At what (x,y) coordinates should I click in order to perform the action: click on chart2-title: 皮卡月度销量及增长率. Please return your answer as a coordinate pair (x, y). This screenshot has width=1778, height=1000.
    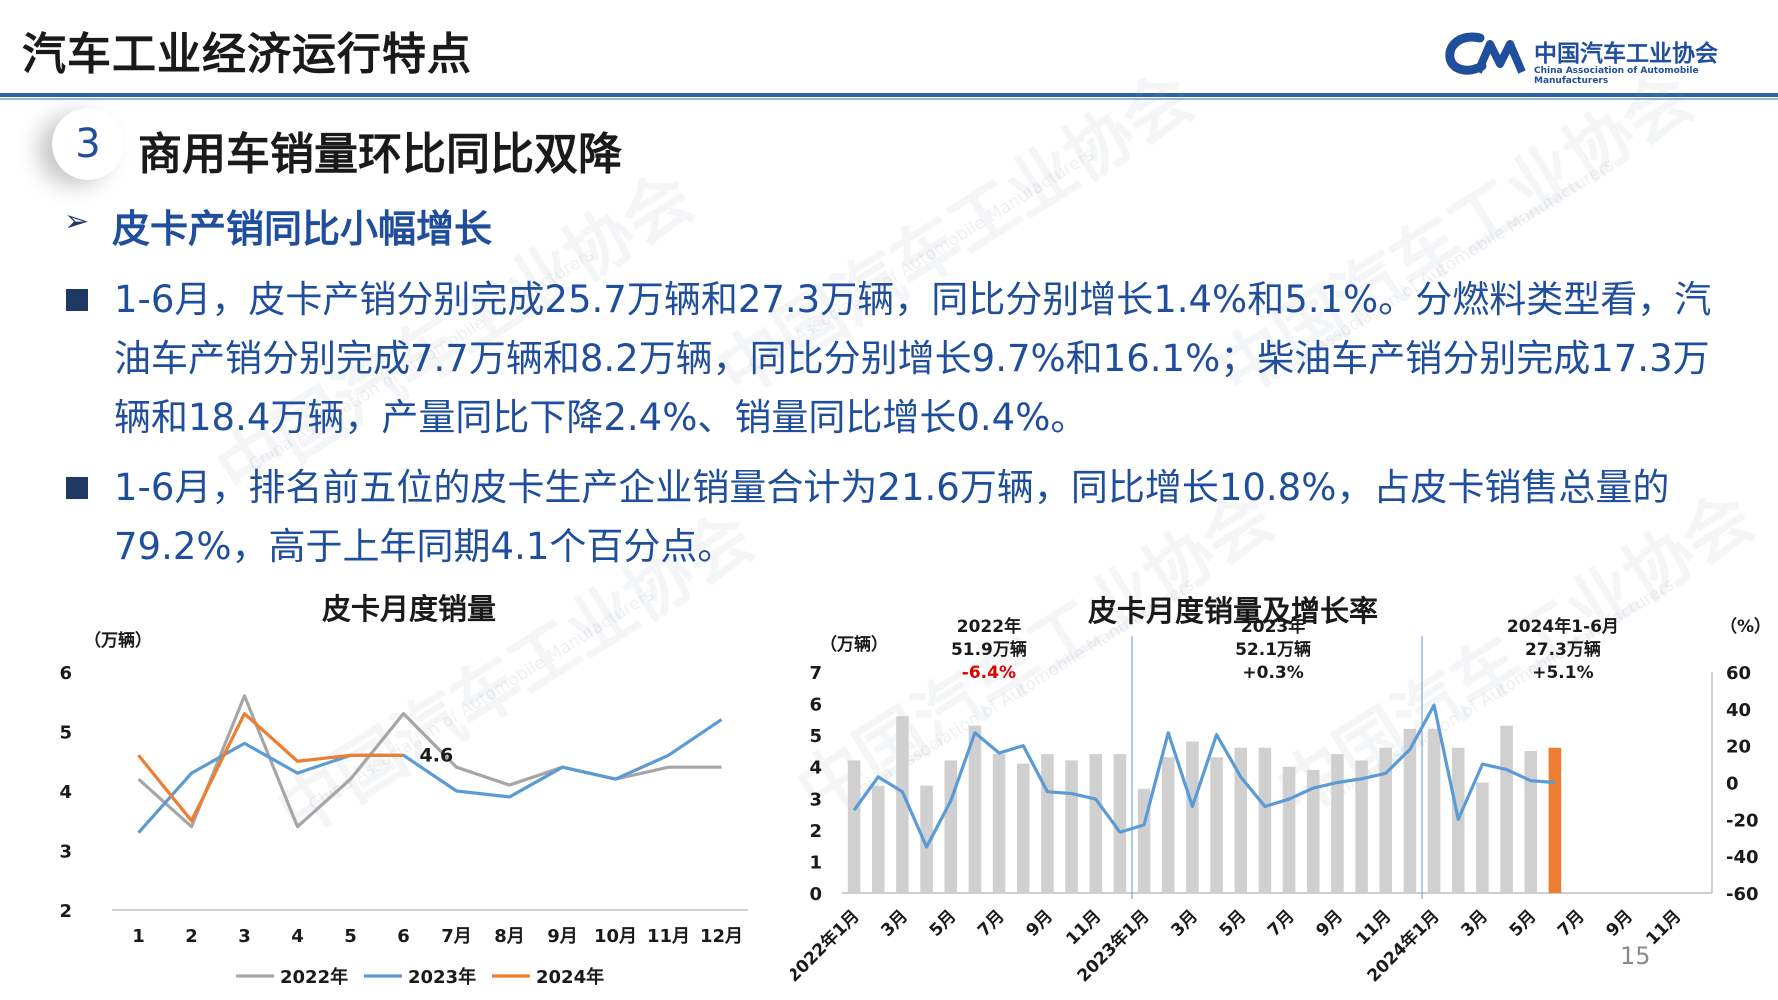
    Looking at the image, I should click on (1233, 611).